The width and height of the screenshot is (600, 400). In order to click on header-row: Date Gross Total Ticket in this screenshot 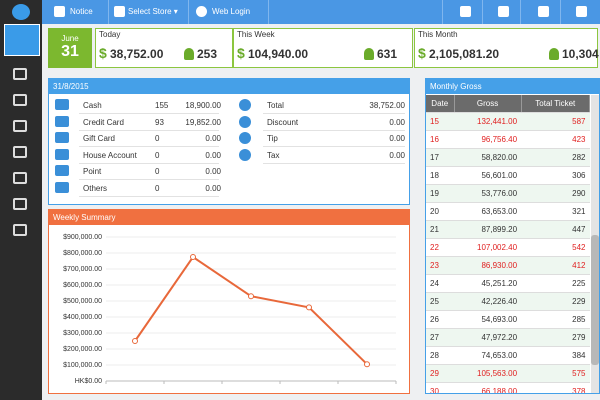, I will do `click(508, 104)`.